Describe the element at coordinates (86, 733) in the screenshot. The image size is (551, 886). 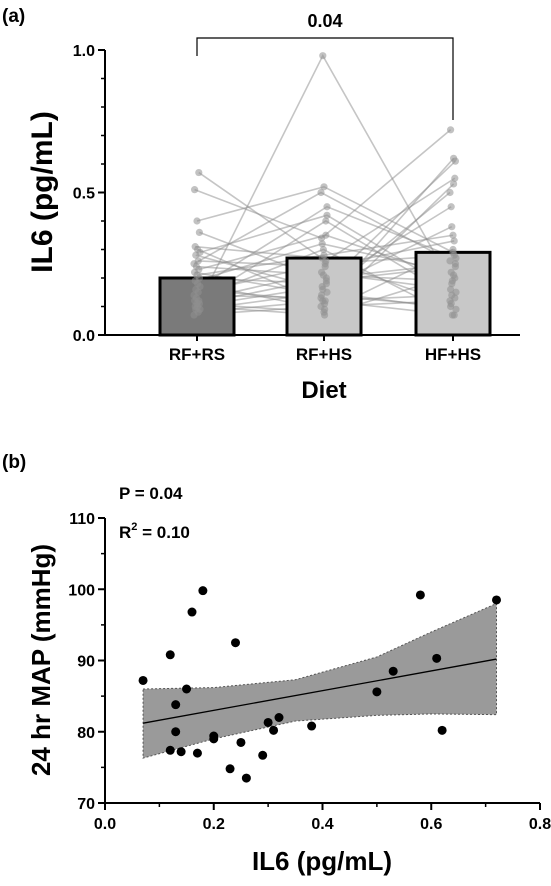
I see `y-tick-label-b: 80` at that location.